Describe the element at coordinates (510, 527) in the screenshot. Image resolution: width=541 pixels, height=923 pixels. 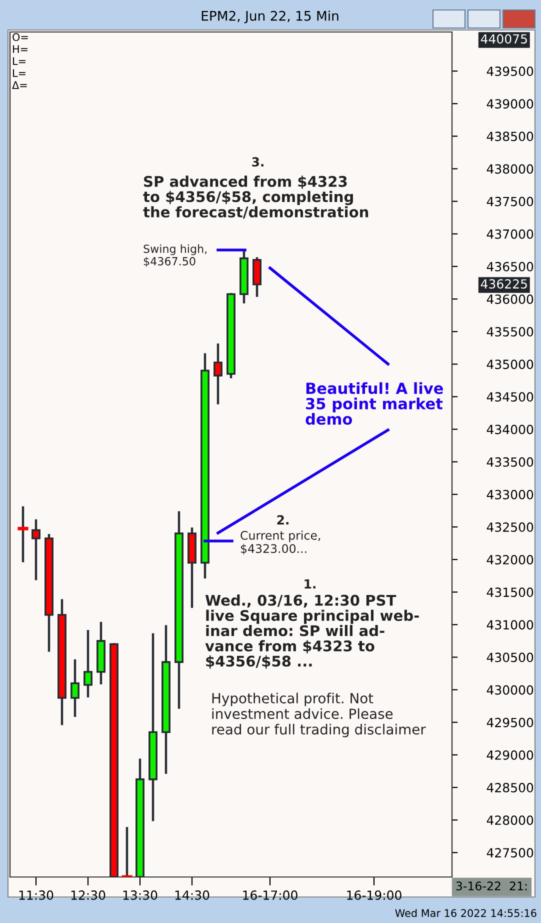
I see `y-tick-label: 432500` at that location.